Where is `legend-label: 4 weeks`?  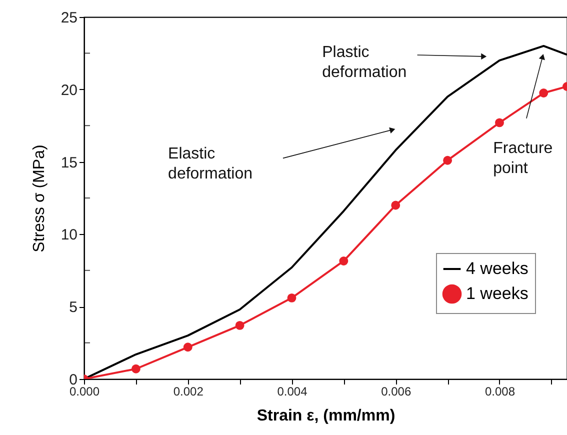
legend-label: 4 weeks is located at coordinates (497, 268).